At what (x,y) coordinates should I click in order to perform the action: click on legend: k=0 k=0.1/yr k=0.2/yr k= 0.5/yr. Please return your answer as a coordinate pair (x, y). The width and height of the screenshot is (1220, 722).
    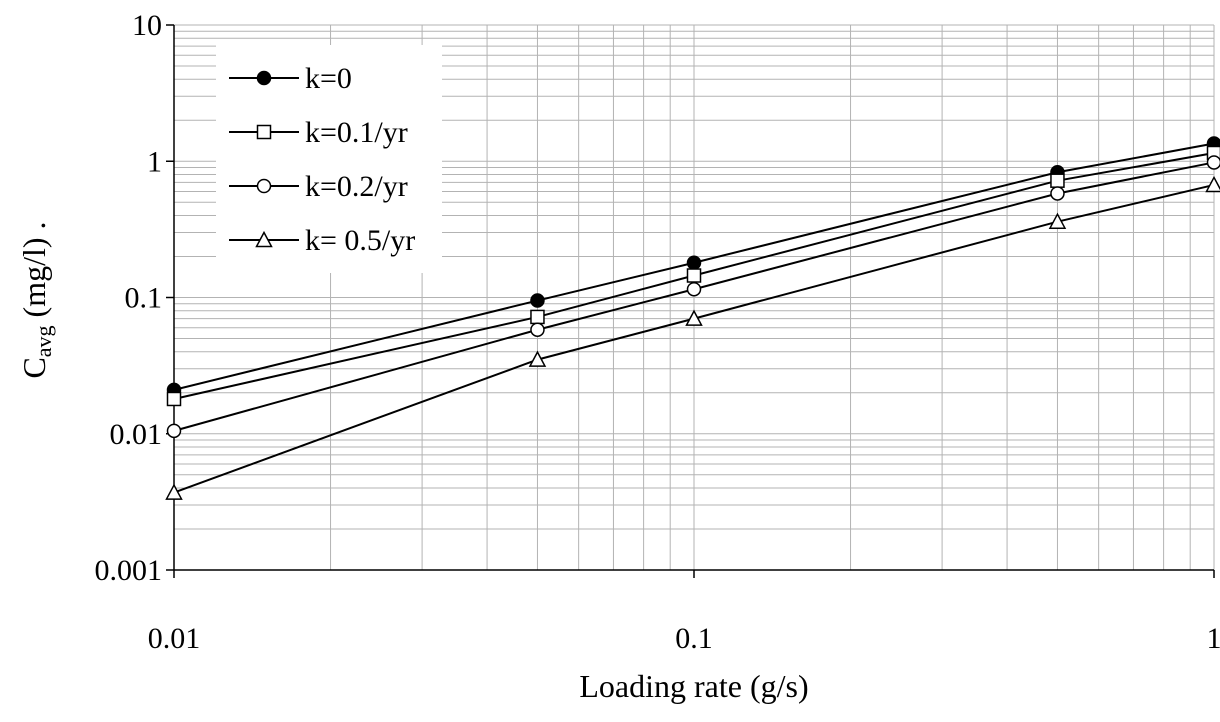
    Looking at the image, I should click on (329, 159).